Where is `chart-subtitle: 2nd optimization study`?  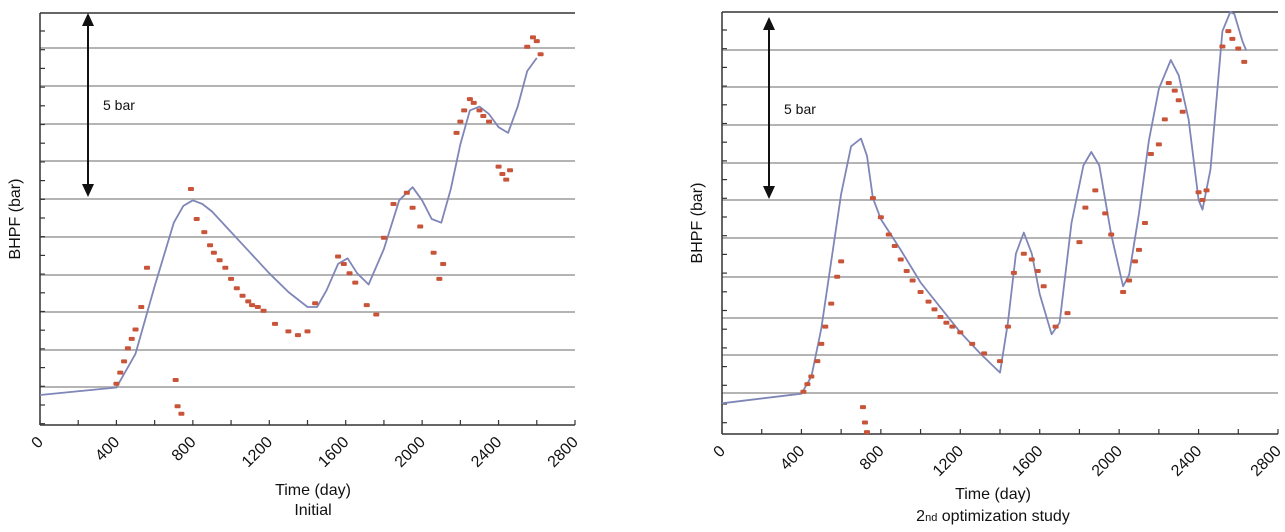
chart-subtitle: 2nd optimization study is located at coordinates (993, 517).